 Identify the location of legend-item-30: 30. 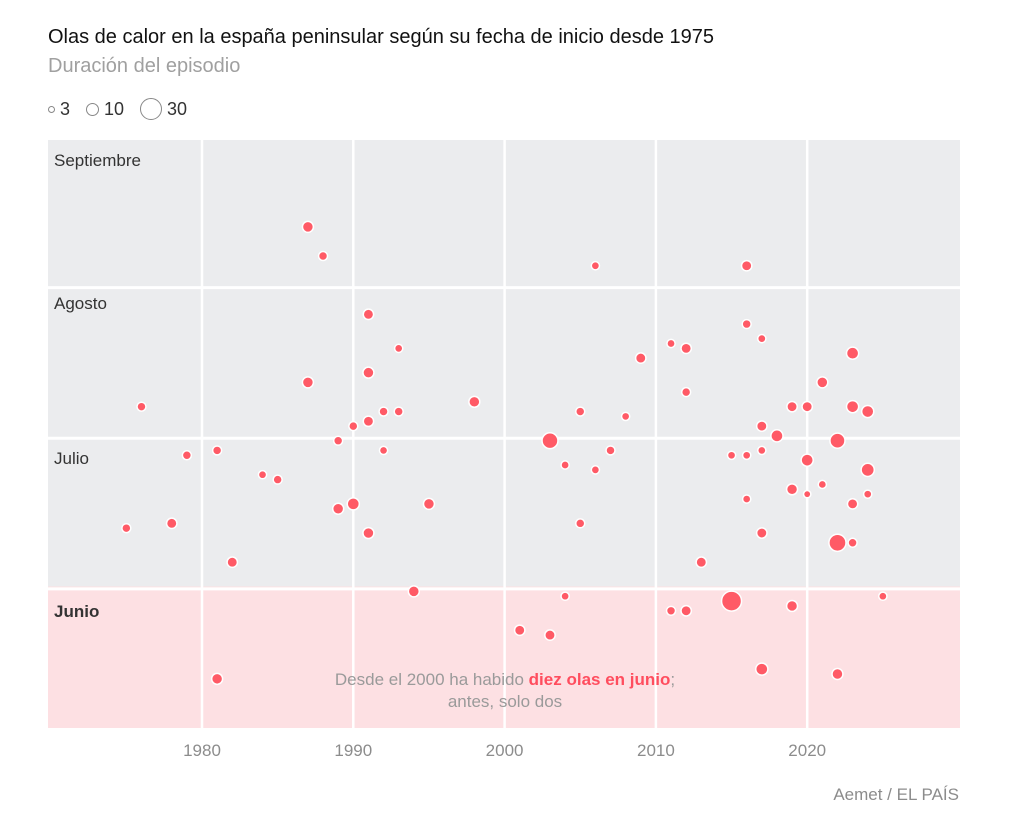
(160, 109).